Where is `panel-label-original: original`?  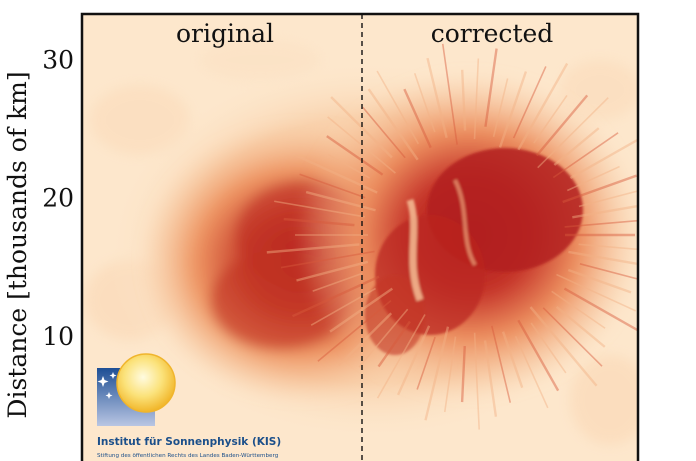 panel-label-original: original is located at coordinates (225, 33).